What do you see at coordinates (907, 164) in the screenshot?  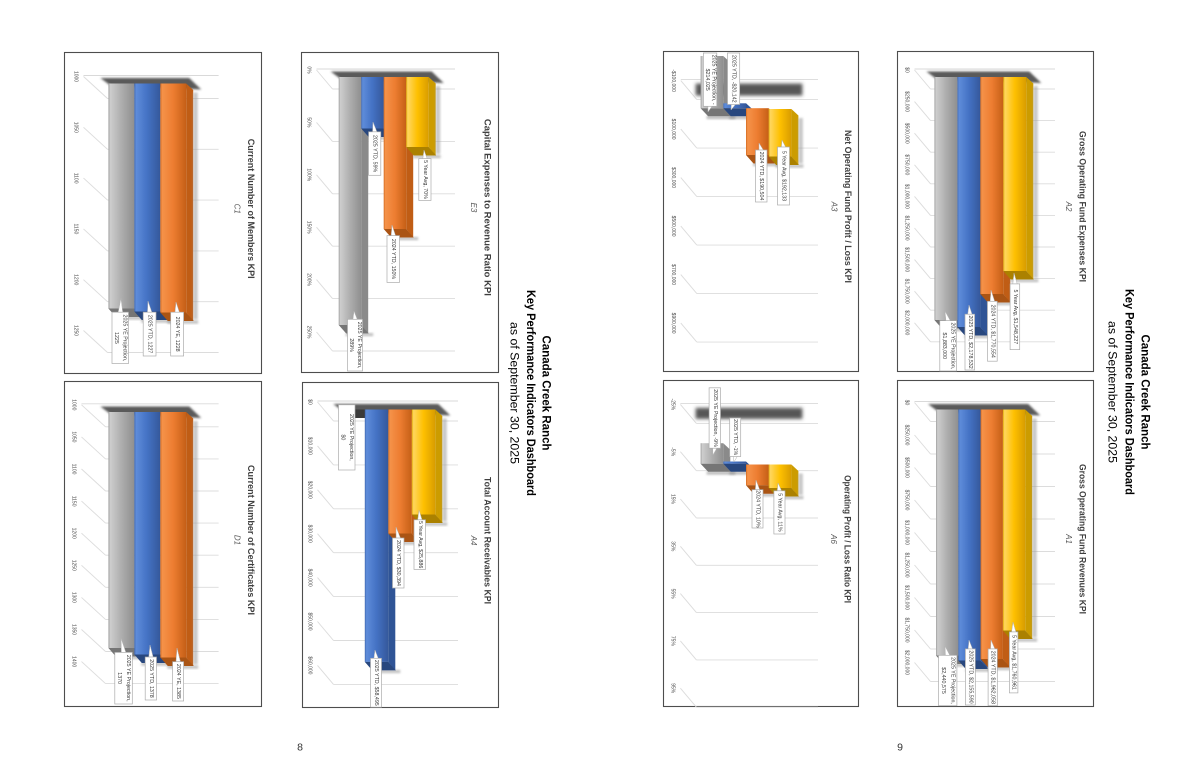 I see `svg-text: $750,000` at bounding box center [907, 164].